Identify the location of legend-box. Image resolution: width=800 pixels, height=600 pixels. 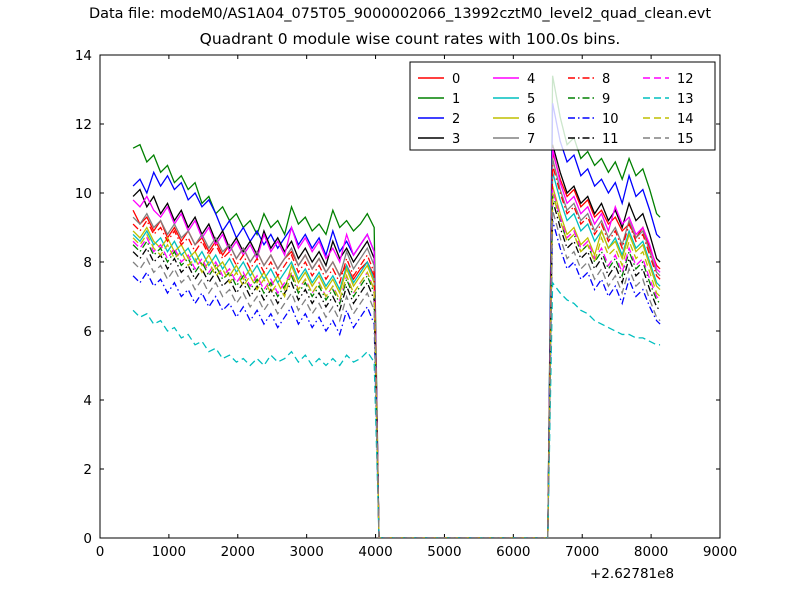
(562, 106).